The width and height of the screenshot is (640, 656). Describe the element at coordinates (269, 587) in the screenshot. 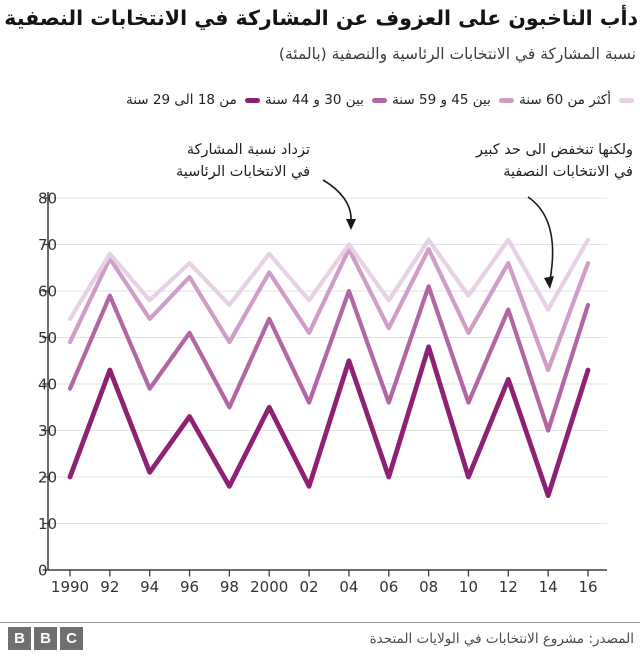

I see `x-tick-label: 2000` at that location.